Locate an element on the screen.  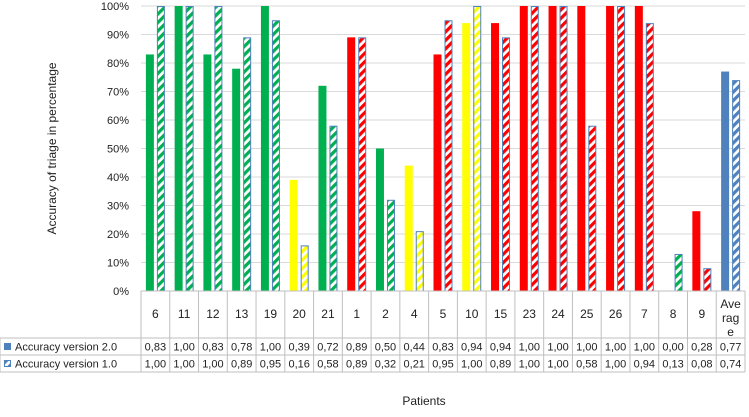
y-tick-label: 30% is located at coordinates (118, 207).